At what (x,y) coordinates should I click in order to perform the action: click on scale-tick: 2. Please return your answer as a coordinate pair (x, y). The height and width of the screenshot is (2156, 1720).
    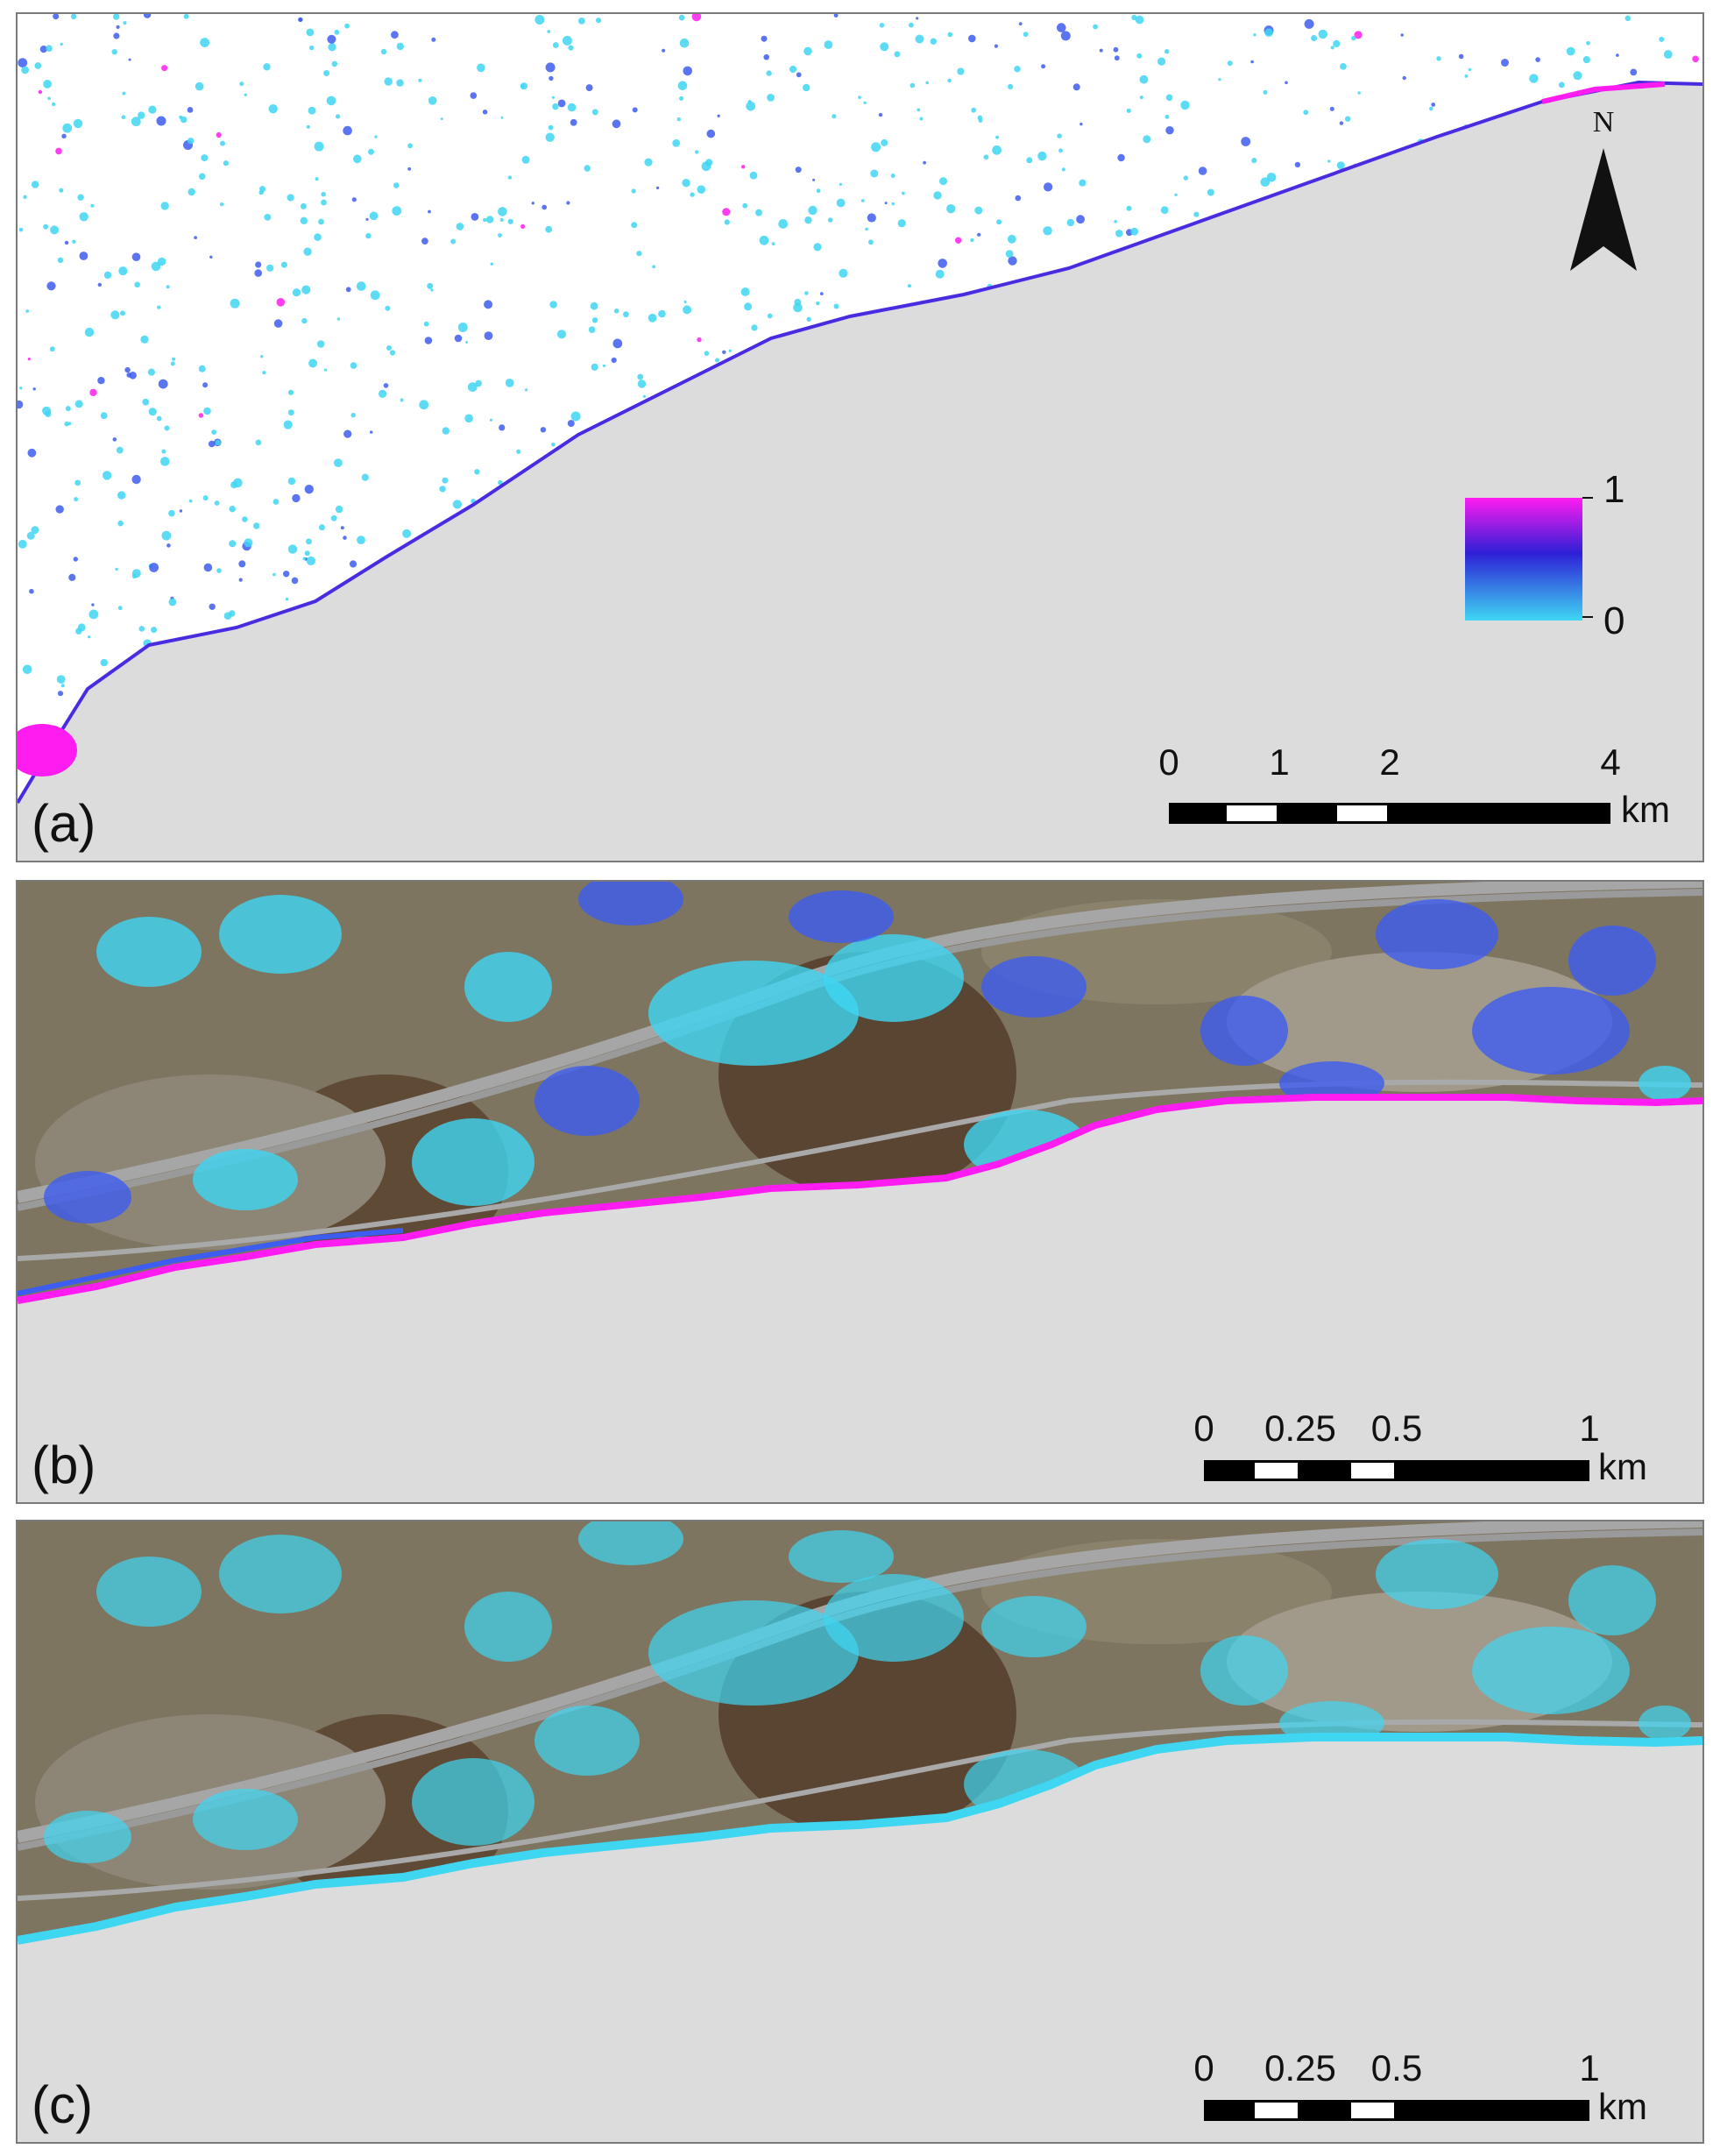
    Looking at the image, I should click on (1389, 762).